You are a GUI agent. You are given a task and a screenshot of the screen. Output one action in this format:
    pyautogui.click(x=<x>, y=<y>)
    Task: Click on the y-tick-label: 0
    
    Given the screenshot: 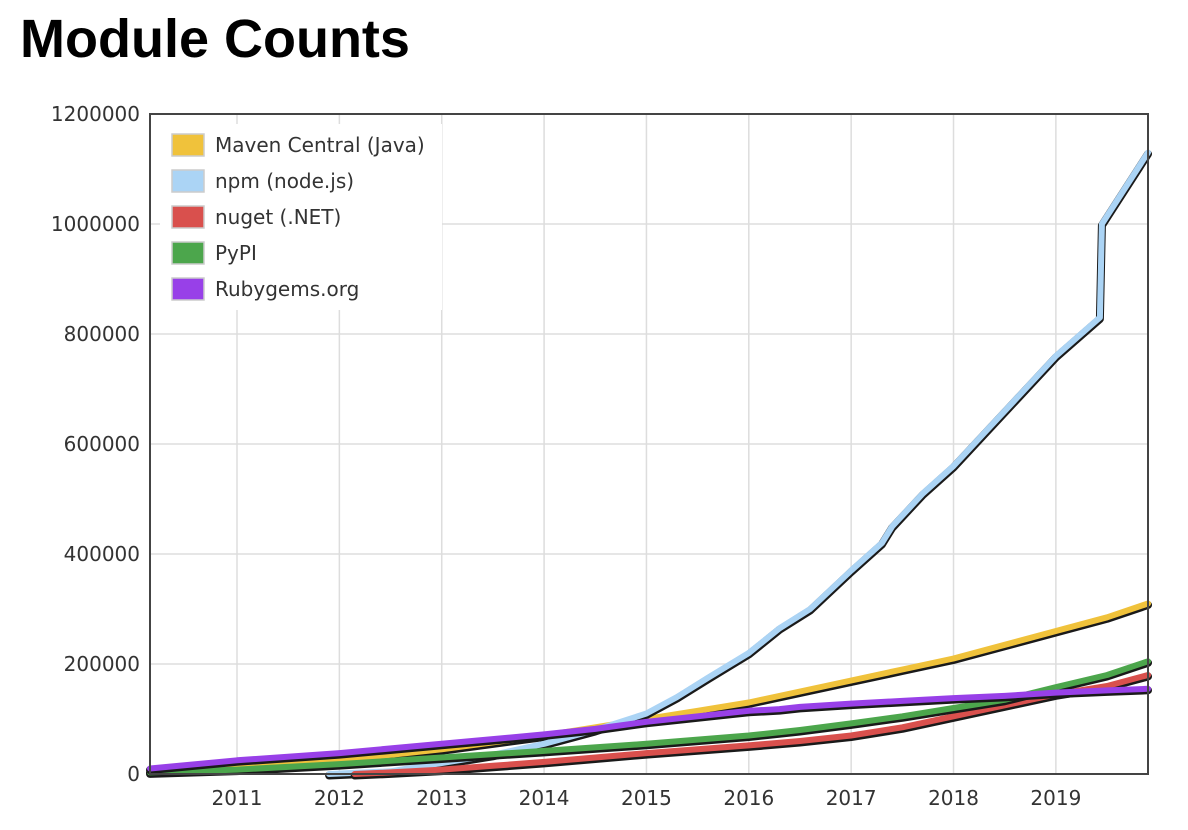 What is the action you would take?
    pyautogui.click(x=133, y=774)
    